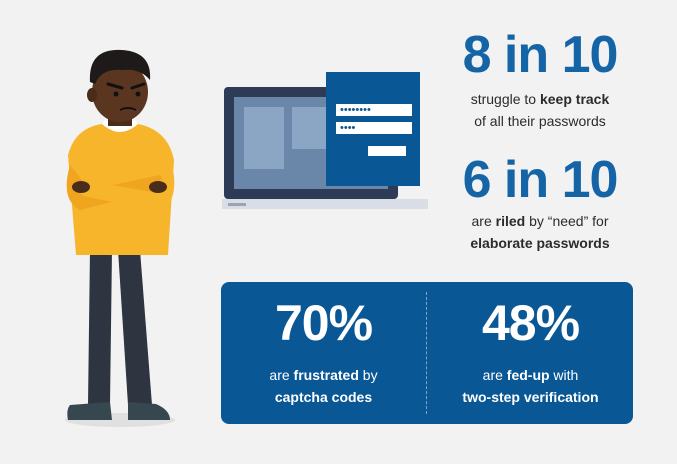 The height and width of the screenshot is (464, 677). I want to click on caption-line2: captcha codes, so click(323, 397).